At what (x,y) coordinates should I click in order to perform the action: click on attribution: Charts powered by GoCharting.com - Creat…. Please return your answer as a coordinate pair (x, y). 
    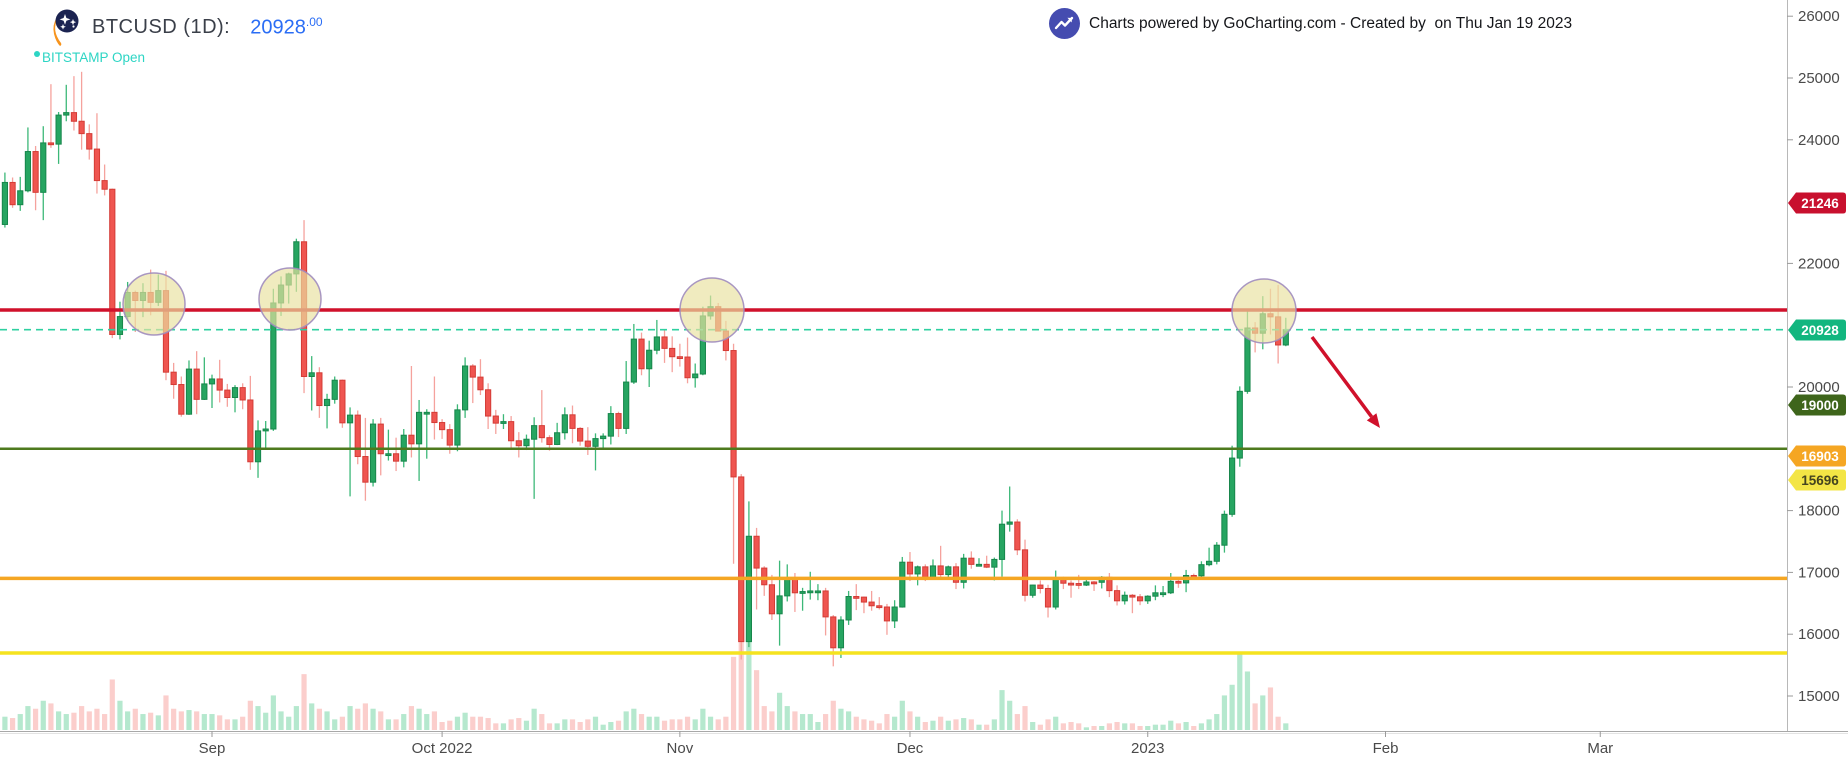
    Looking at the image, I should click on (1310, 23).